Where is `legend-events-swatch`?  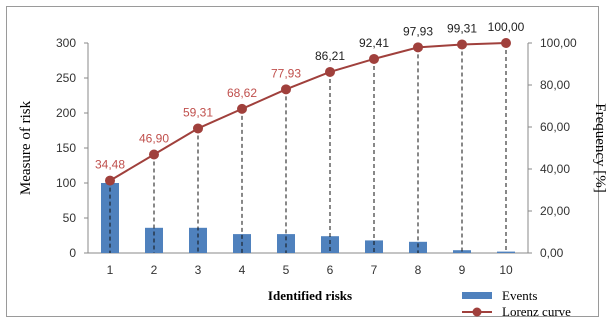 legend-events-swatch is located at coordinates (477, 295).